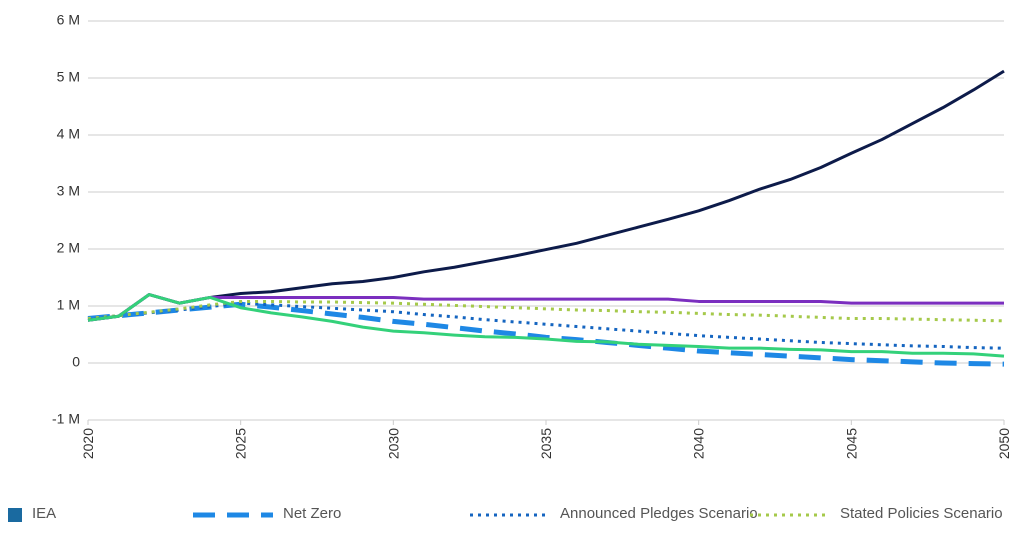 This screenshot has width=1028, height=546. Describe the element at coordinates (699, 443) in the screenshot. I see `x-tick-label: 2040` at that location.